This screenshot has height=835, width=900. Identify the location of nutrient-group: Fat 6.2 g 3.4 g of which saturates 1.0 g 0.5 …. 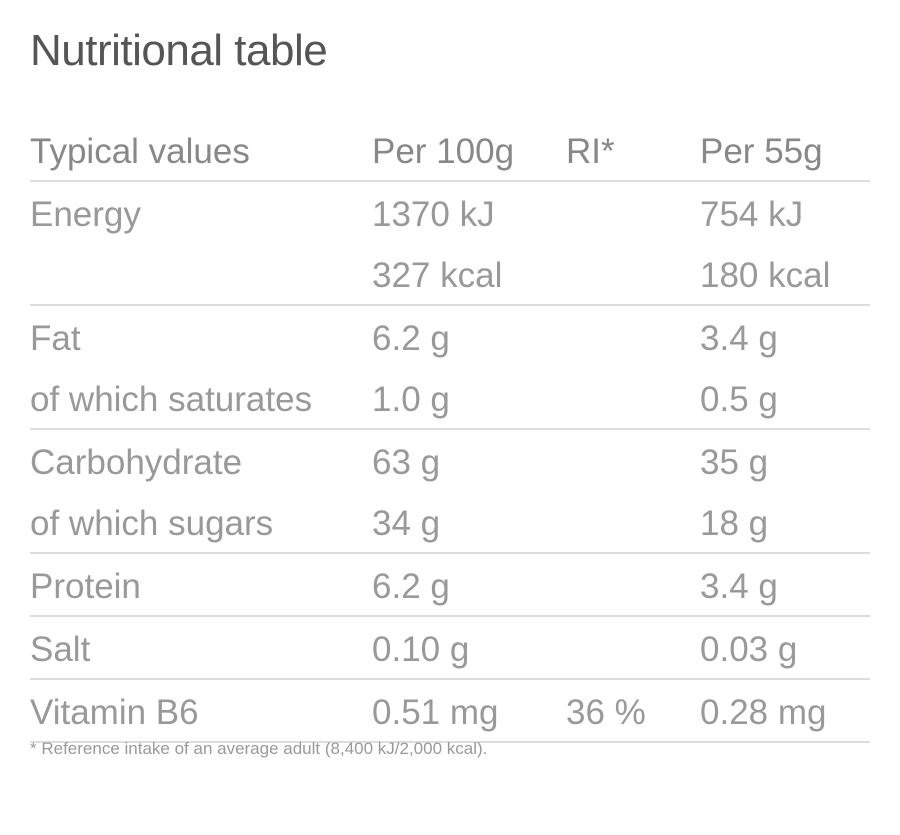
(450, 368).